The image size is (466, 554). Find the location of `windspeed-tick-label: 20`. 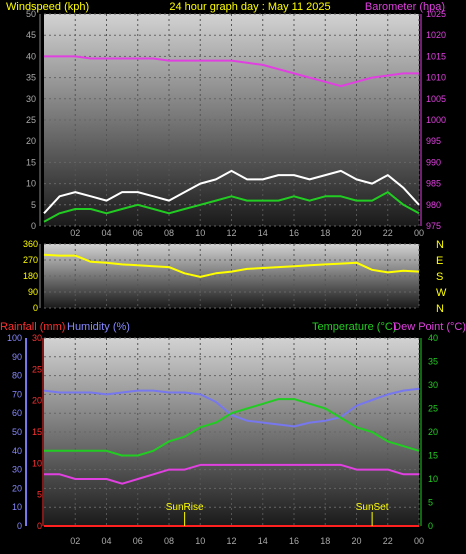

windspeed-tick-label: 20 is located at coordinates (31, 141).